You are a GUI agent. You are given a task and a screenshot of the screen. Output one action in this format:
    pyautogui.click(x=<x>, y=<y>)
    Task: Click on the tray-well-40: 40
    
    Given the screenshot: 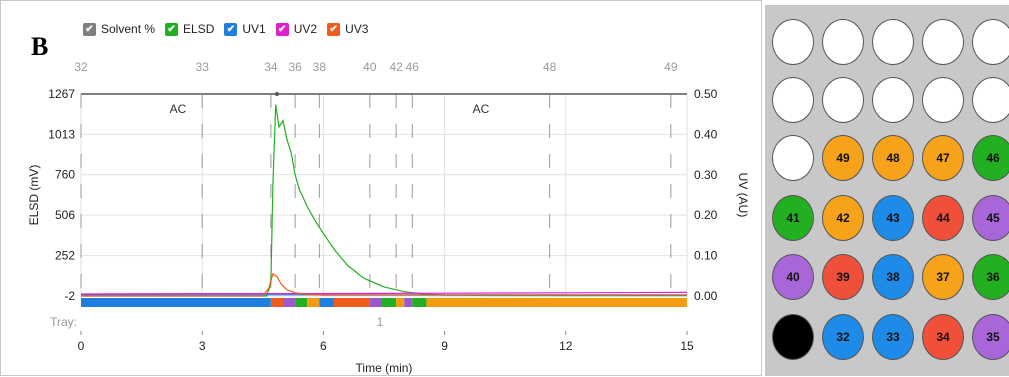 What is the action you would take?
    pyautogui.click(x=793, y=277)
    